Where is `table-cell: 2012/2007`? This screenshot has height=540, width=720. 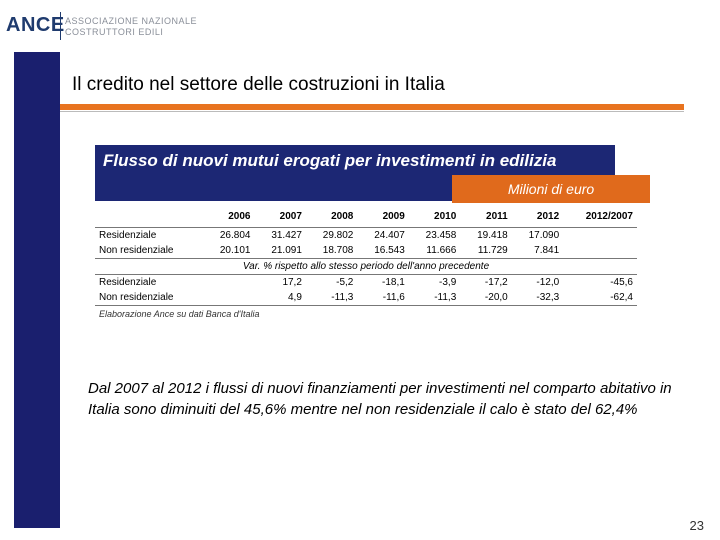 table-cell: 2012/2007 is located at coordinates (600, 216).